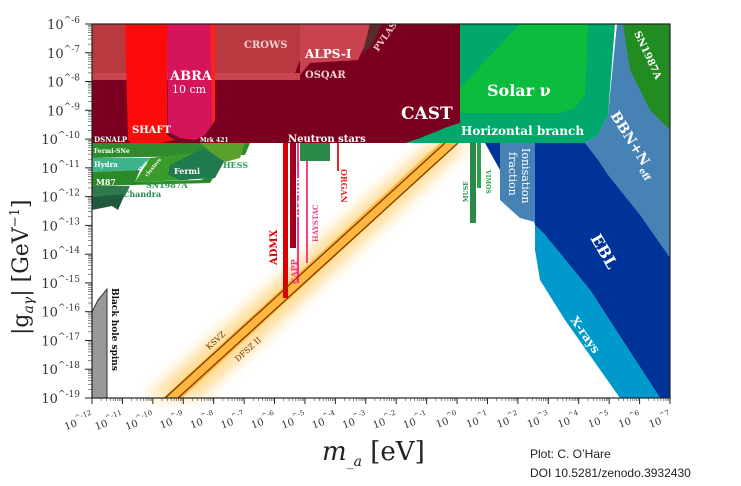 This screenshot has width=741, height=486. What do you see at coordinates (264, 420) in the screenshot?
I see `x-tick-label: 10^-6` at bounding box center [264, 420].